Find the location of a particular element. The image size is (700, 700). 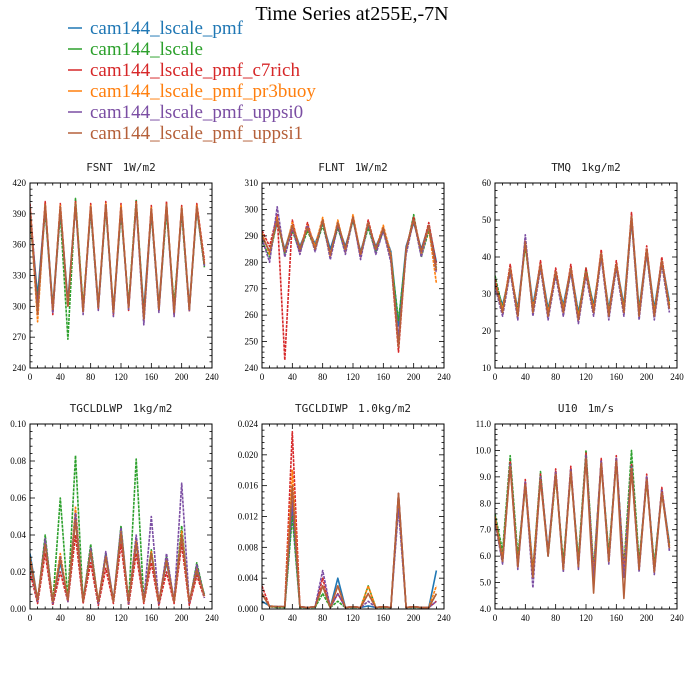

y-tick-label: 290 is located at coordinates (252, 236).